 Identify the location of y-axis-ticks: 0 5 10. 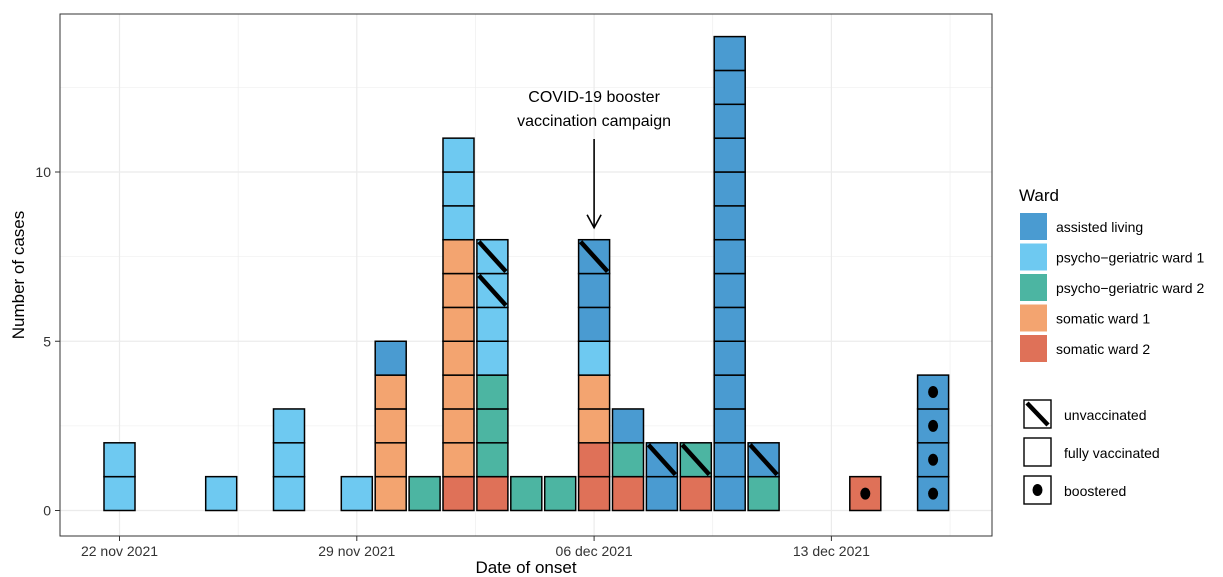
(47, 341).